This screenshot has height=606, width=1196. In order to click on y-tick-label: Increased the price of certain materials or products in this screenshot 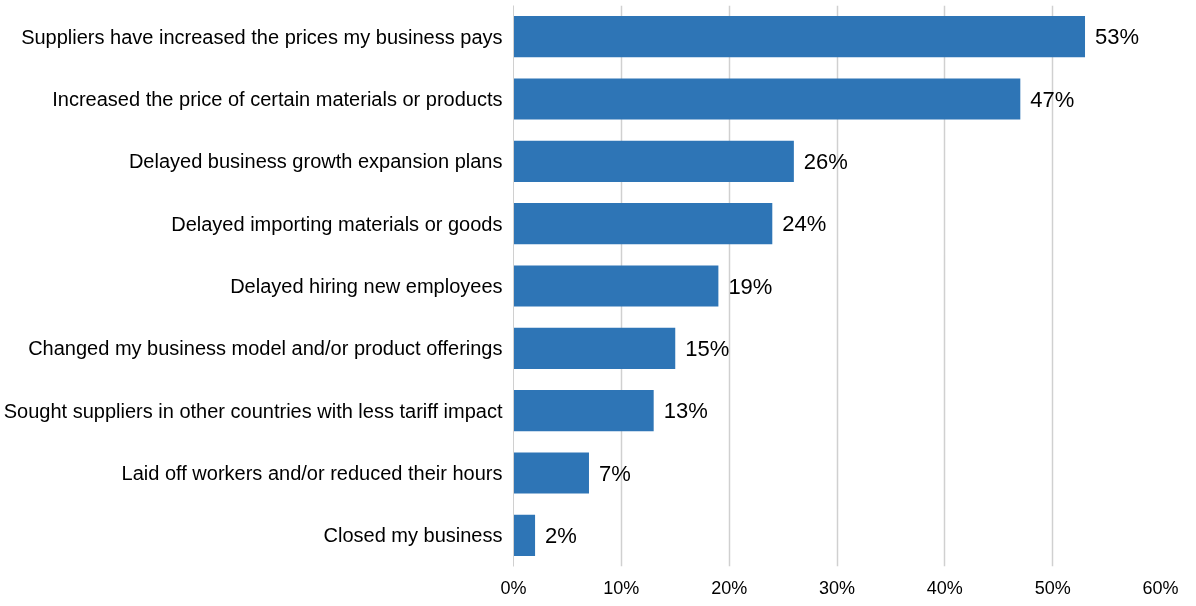, I will do `click(277, 99)`.